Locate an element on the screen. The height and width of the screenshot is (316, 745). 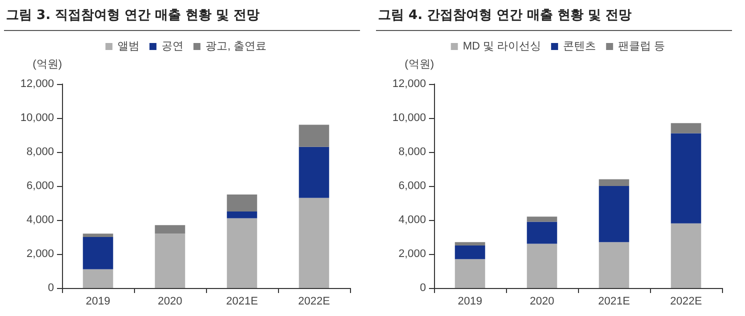
legend-label: 팬클럽 등 is located at coordinates (642, 46).